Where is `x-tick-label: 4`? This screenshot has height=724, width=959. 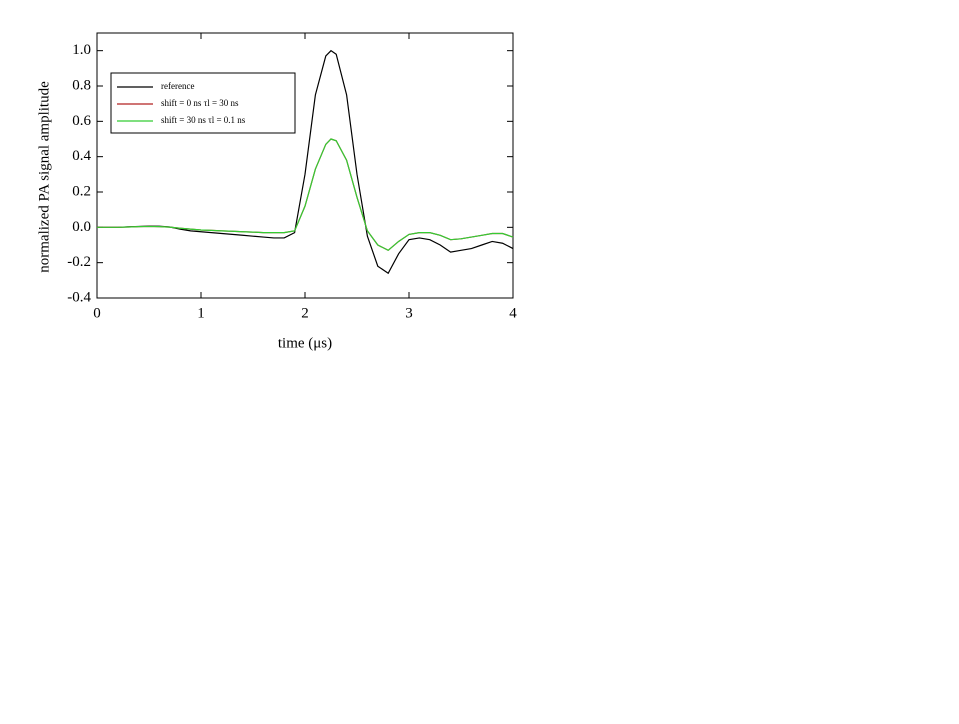 x-tick-label: 4 is located at coordinates (513, 313).